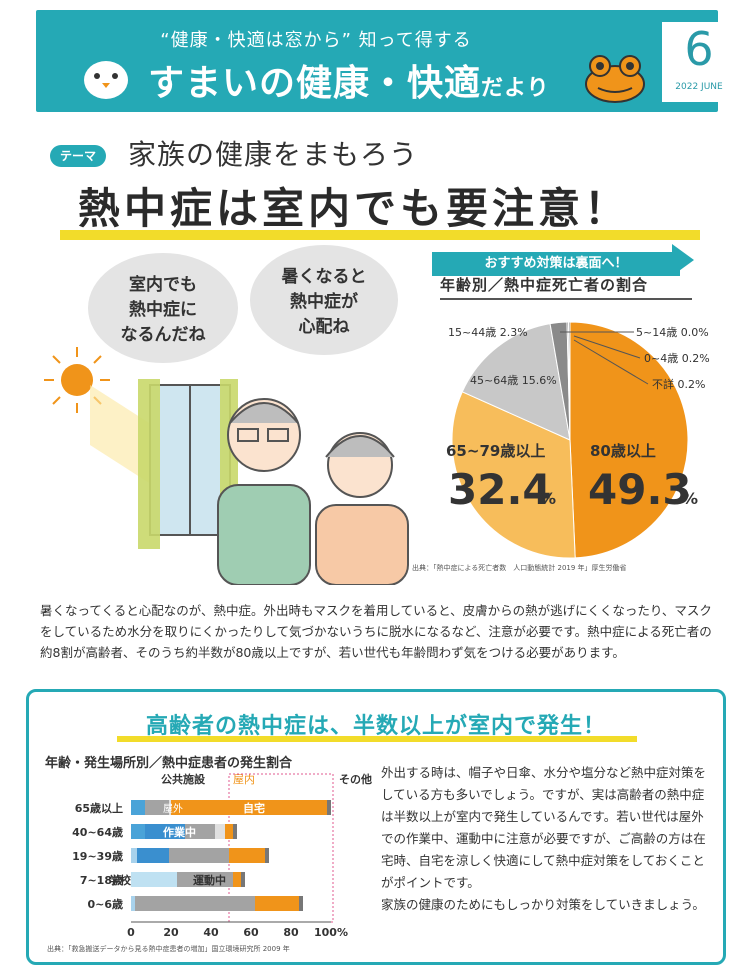 The width and height of the screenshot is (750, 975). I want to click on arrow-right-icon, so click(683, 260).